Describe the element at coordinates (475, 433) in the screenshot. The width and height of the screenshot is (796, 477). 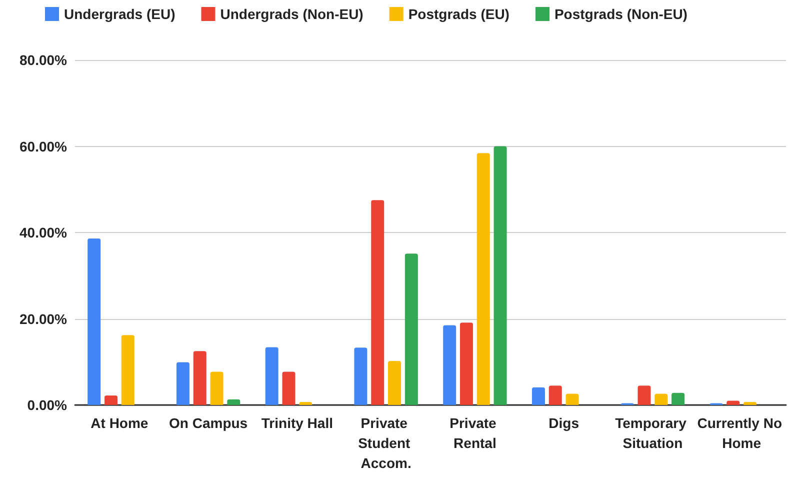
I see `x-tick-label: Private Rental` at that location.